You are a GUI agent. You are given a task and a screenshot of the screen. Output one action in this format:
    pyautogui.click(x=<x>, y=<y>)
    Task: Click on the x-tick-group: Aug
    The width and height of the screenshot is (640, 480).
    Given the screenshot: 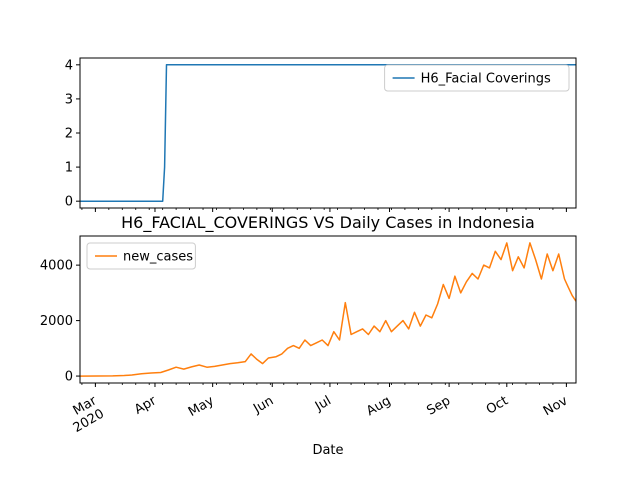 What is the action you would take?
    pyautogui.click(x=378, y=406)
    